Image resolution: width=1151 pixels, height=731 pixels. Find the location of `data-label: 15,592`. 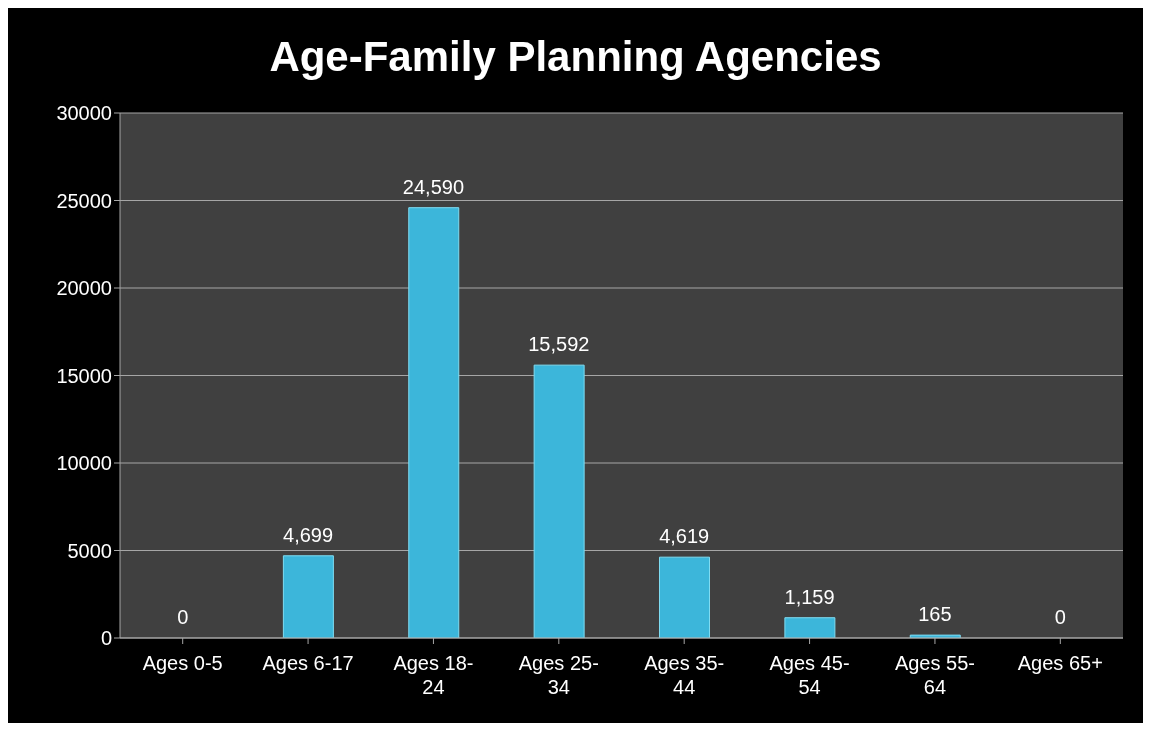

data-label: 15,592 is located at coordinates (559, 344).